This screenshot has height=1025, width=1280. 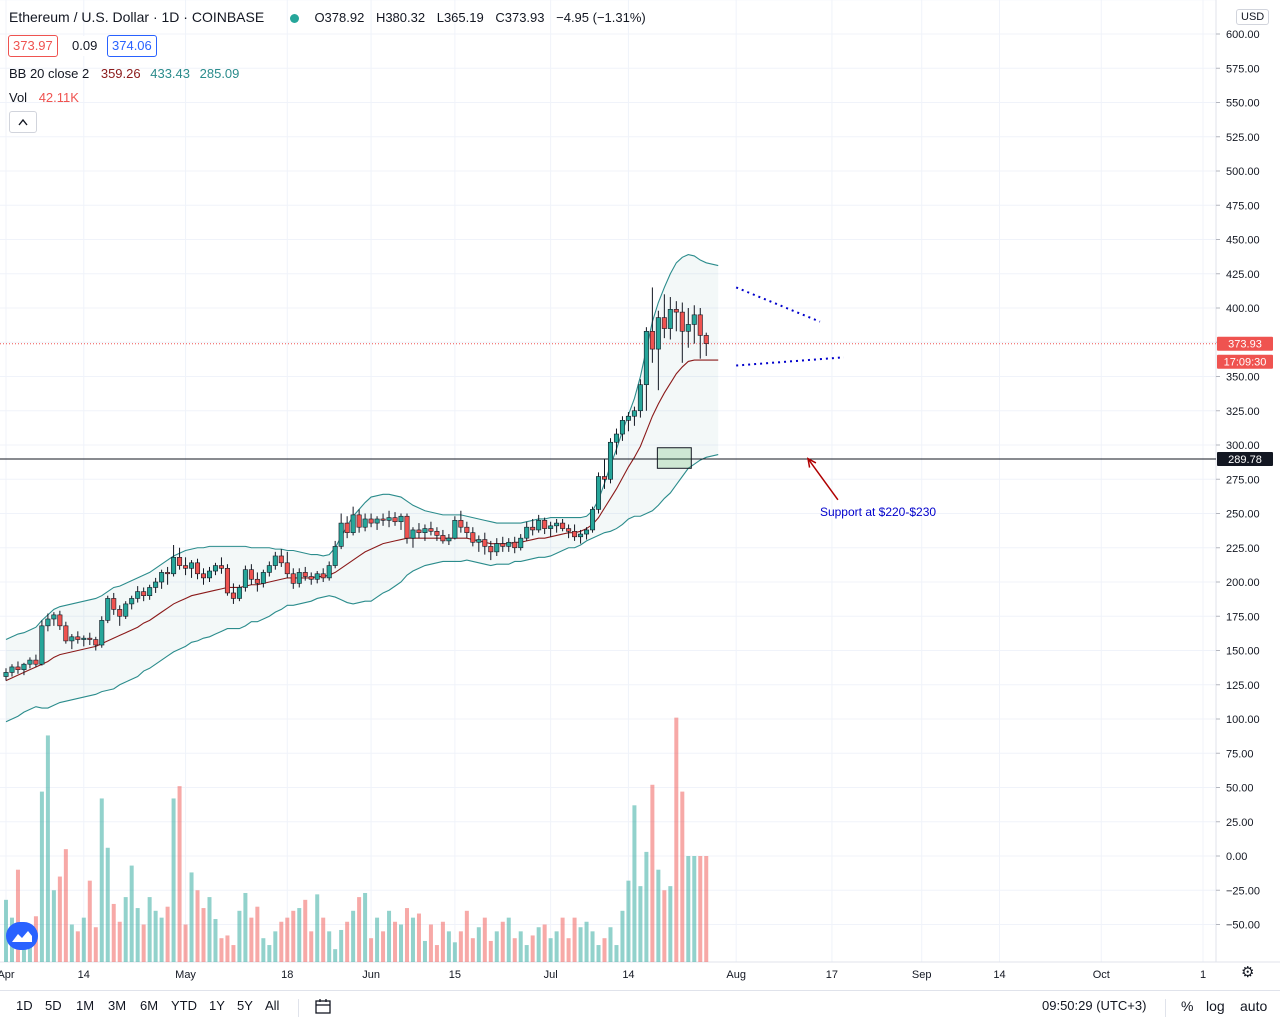 I want to click on log-scale-toggle: log, so click(x=1215, y=1006).